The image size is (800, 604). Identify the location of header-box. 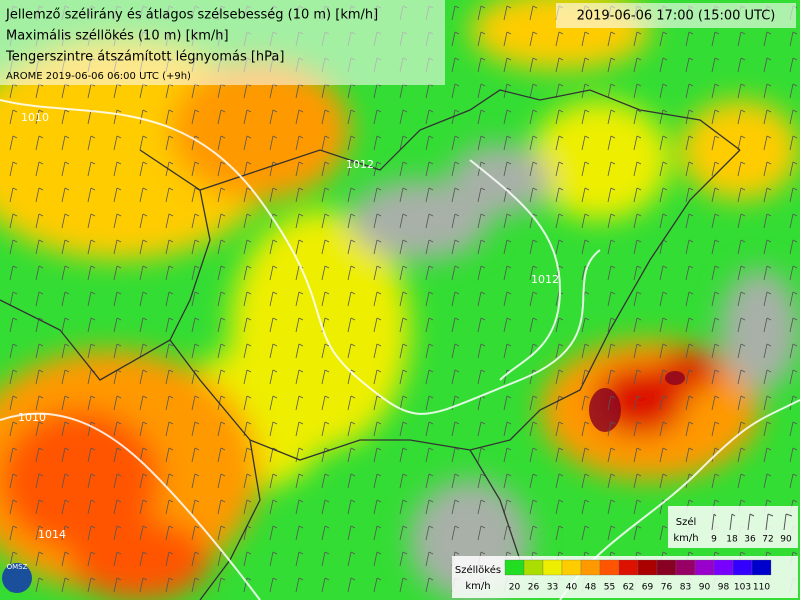
(222, 42).